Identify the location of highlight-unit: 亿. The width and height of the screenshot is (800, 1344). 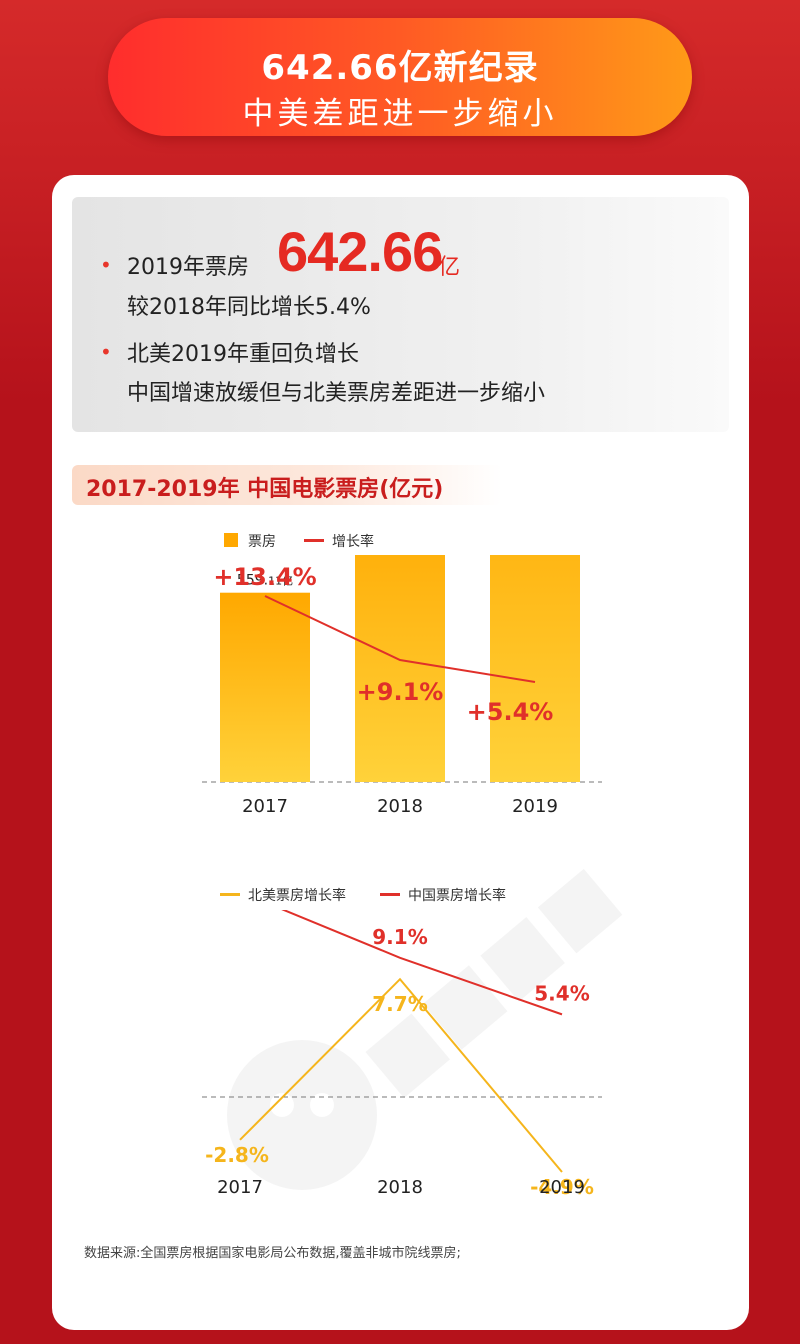
(449, 267).